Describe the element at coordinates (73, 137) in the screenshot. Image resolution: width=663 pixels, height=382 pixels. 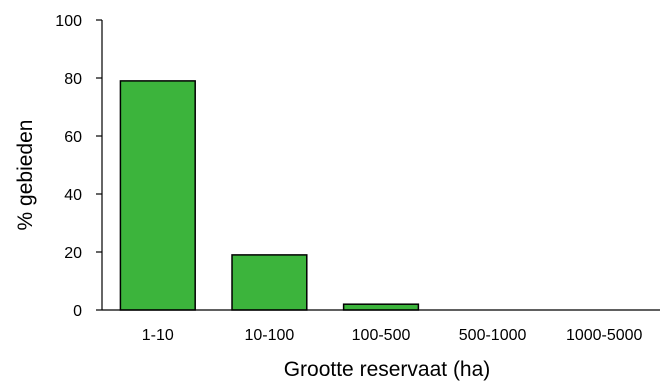
I see `y-tick-label: 60` at that location.